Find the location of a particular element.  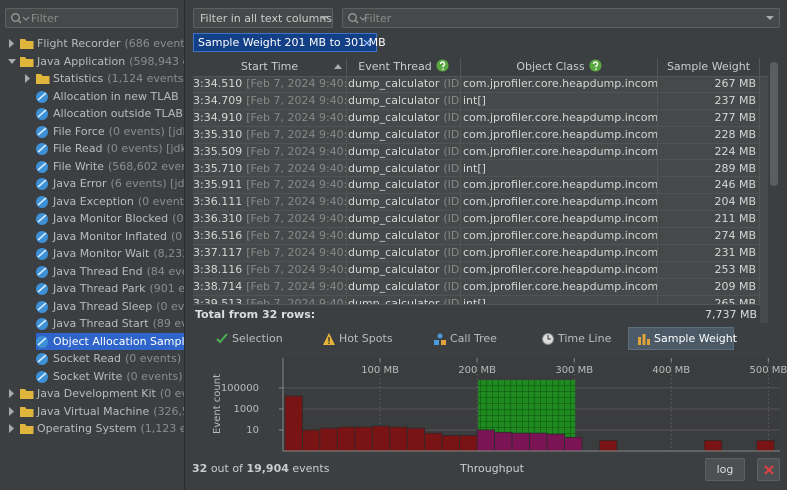

log-button: log is located at coordinates (725, 469).